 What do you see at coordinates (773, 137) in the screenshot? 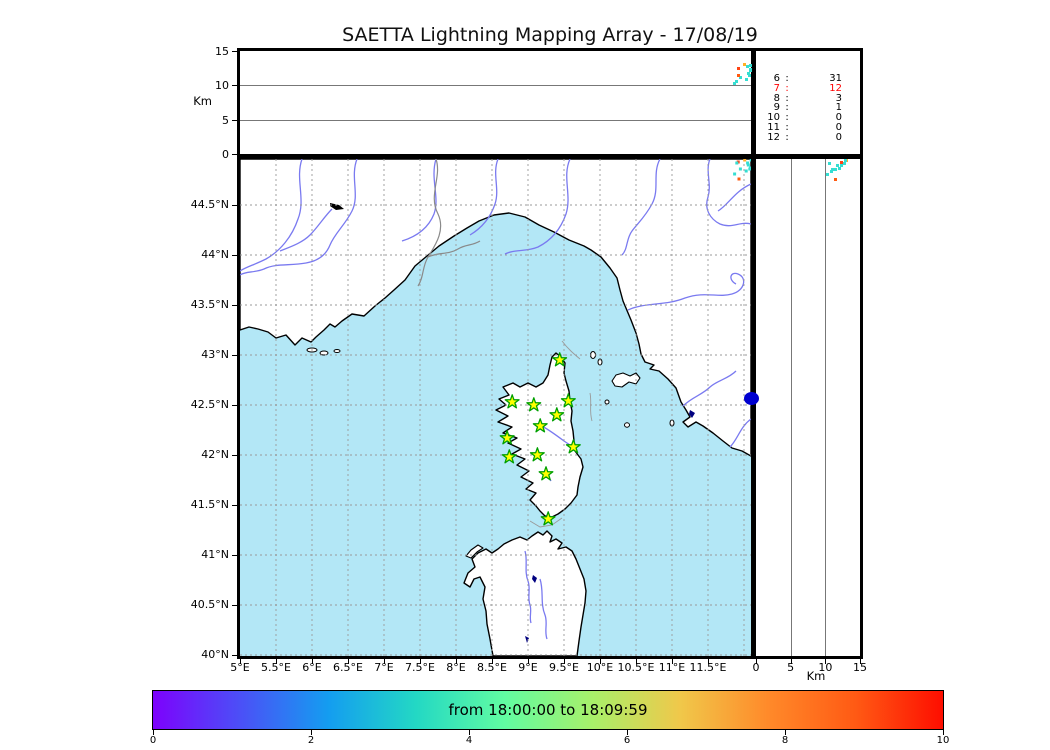
I see `legend-level: 12` at bounding box center [773, 137].